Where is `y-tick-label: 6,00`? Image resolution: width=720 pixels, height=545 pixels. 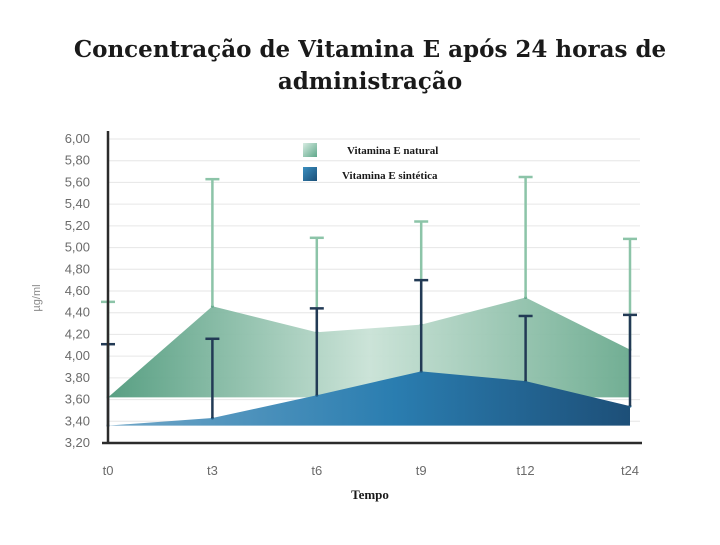 y-tick-label: 6,00 is located at coordinates (77, 138).